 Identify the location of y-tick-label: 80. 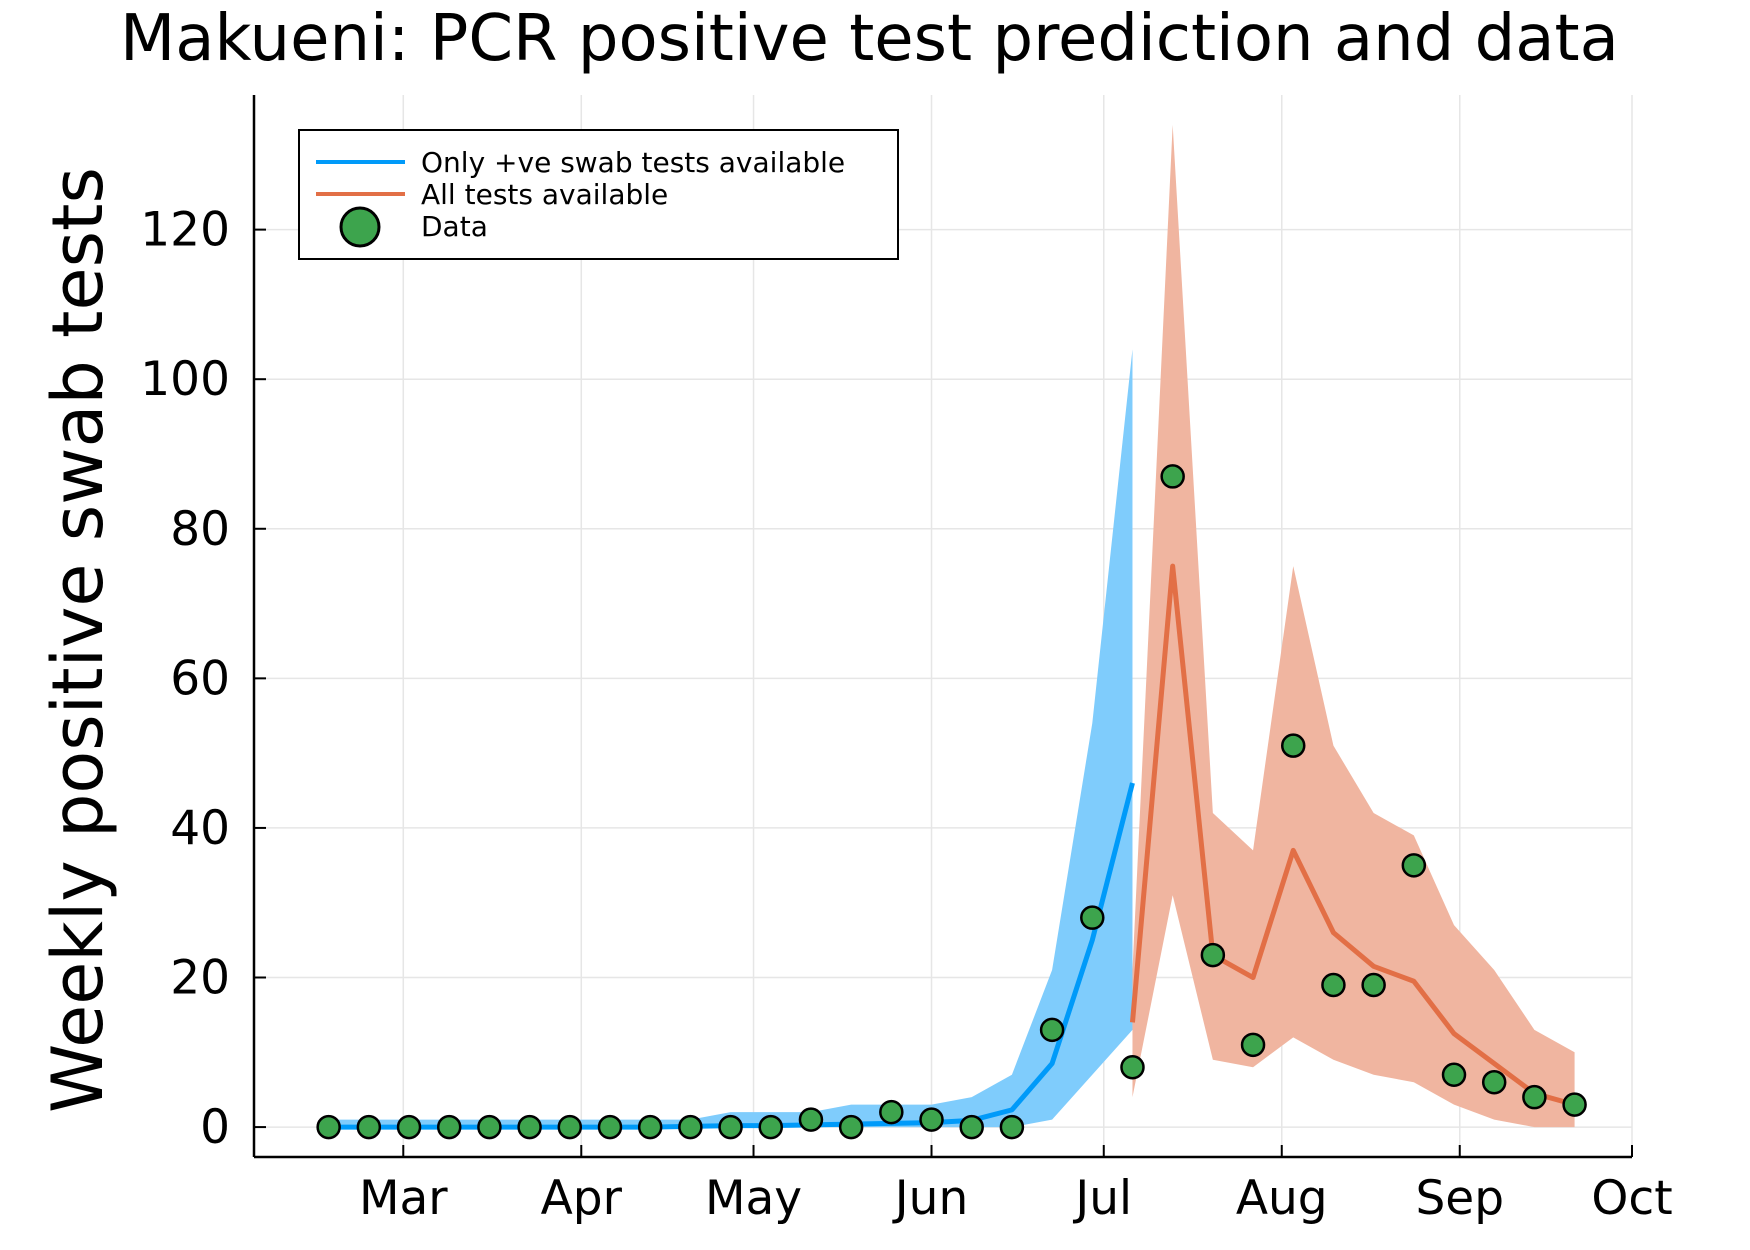
(200, 529).